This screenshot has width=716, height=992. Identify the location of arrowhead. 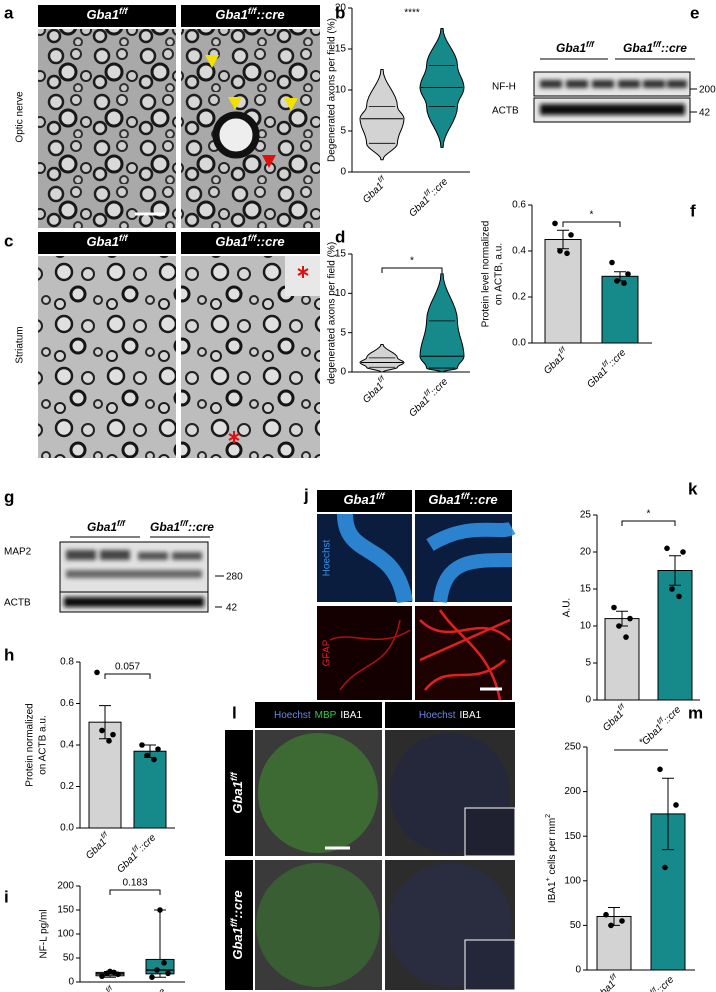
(269, 161).